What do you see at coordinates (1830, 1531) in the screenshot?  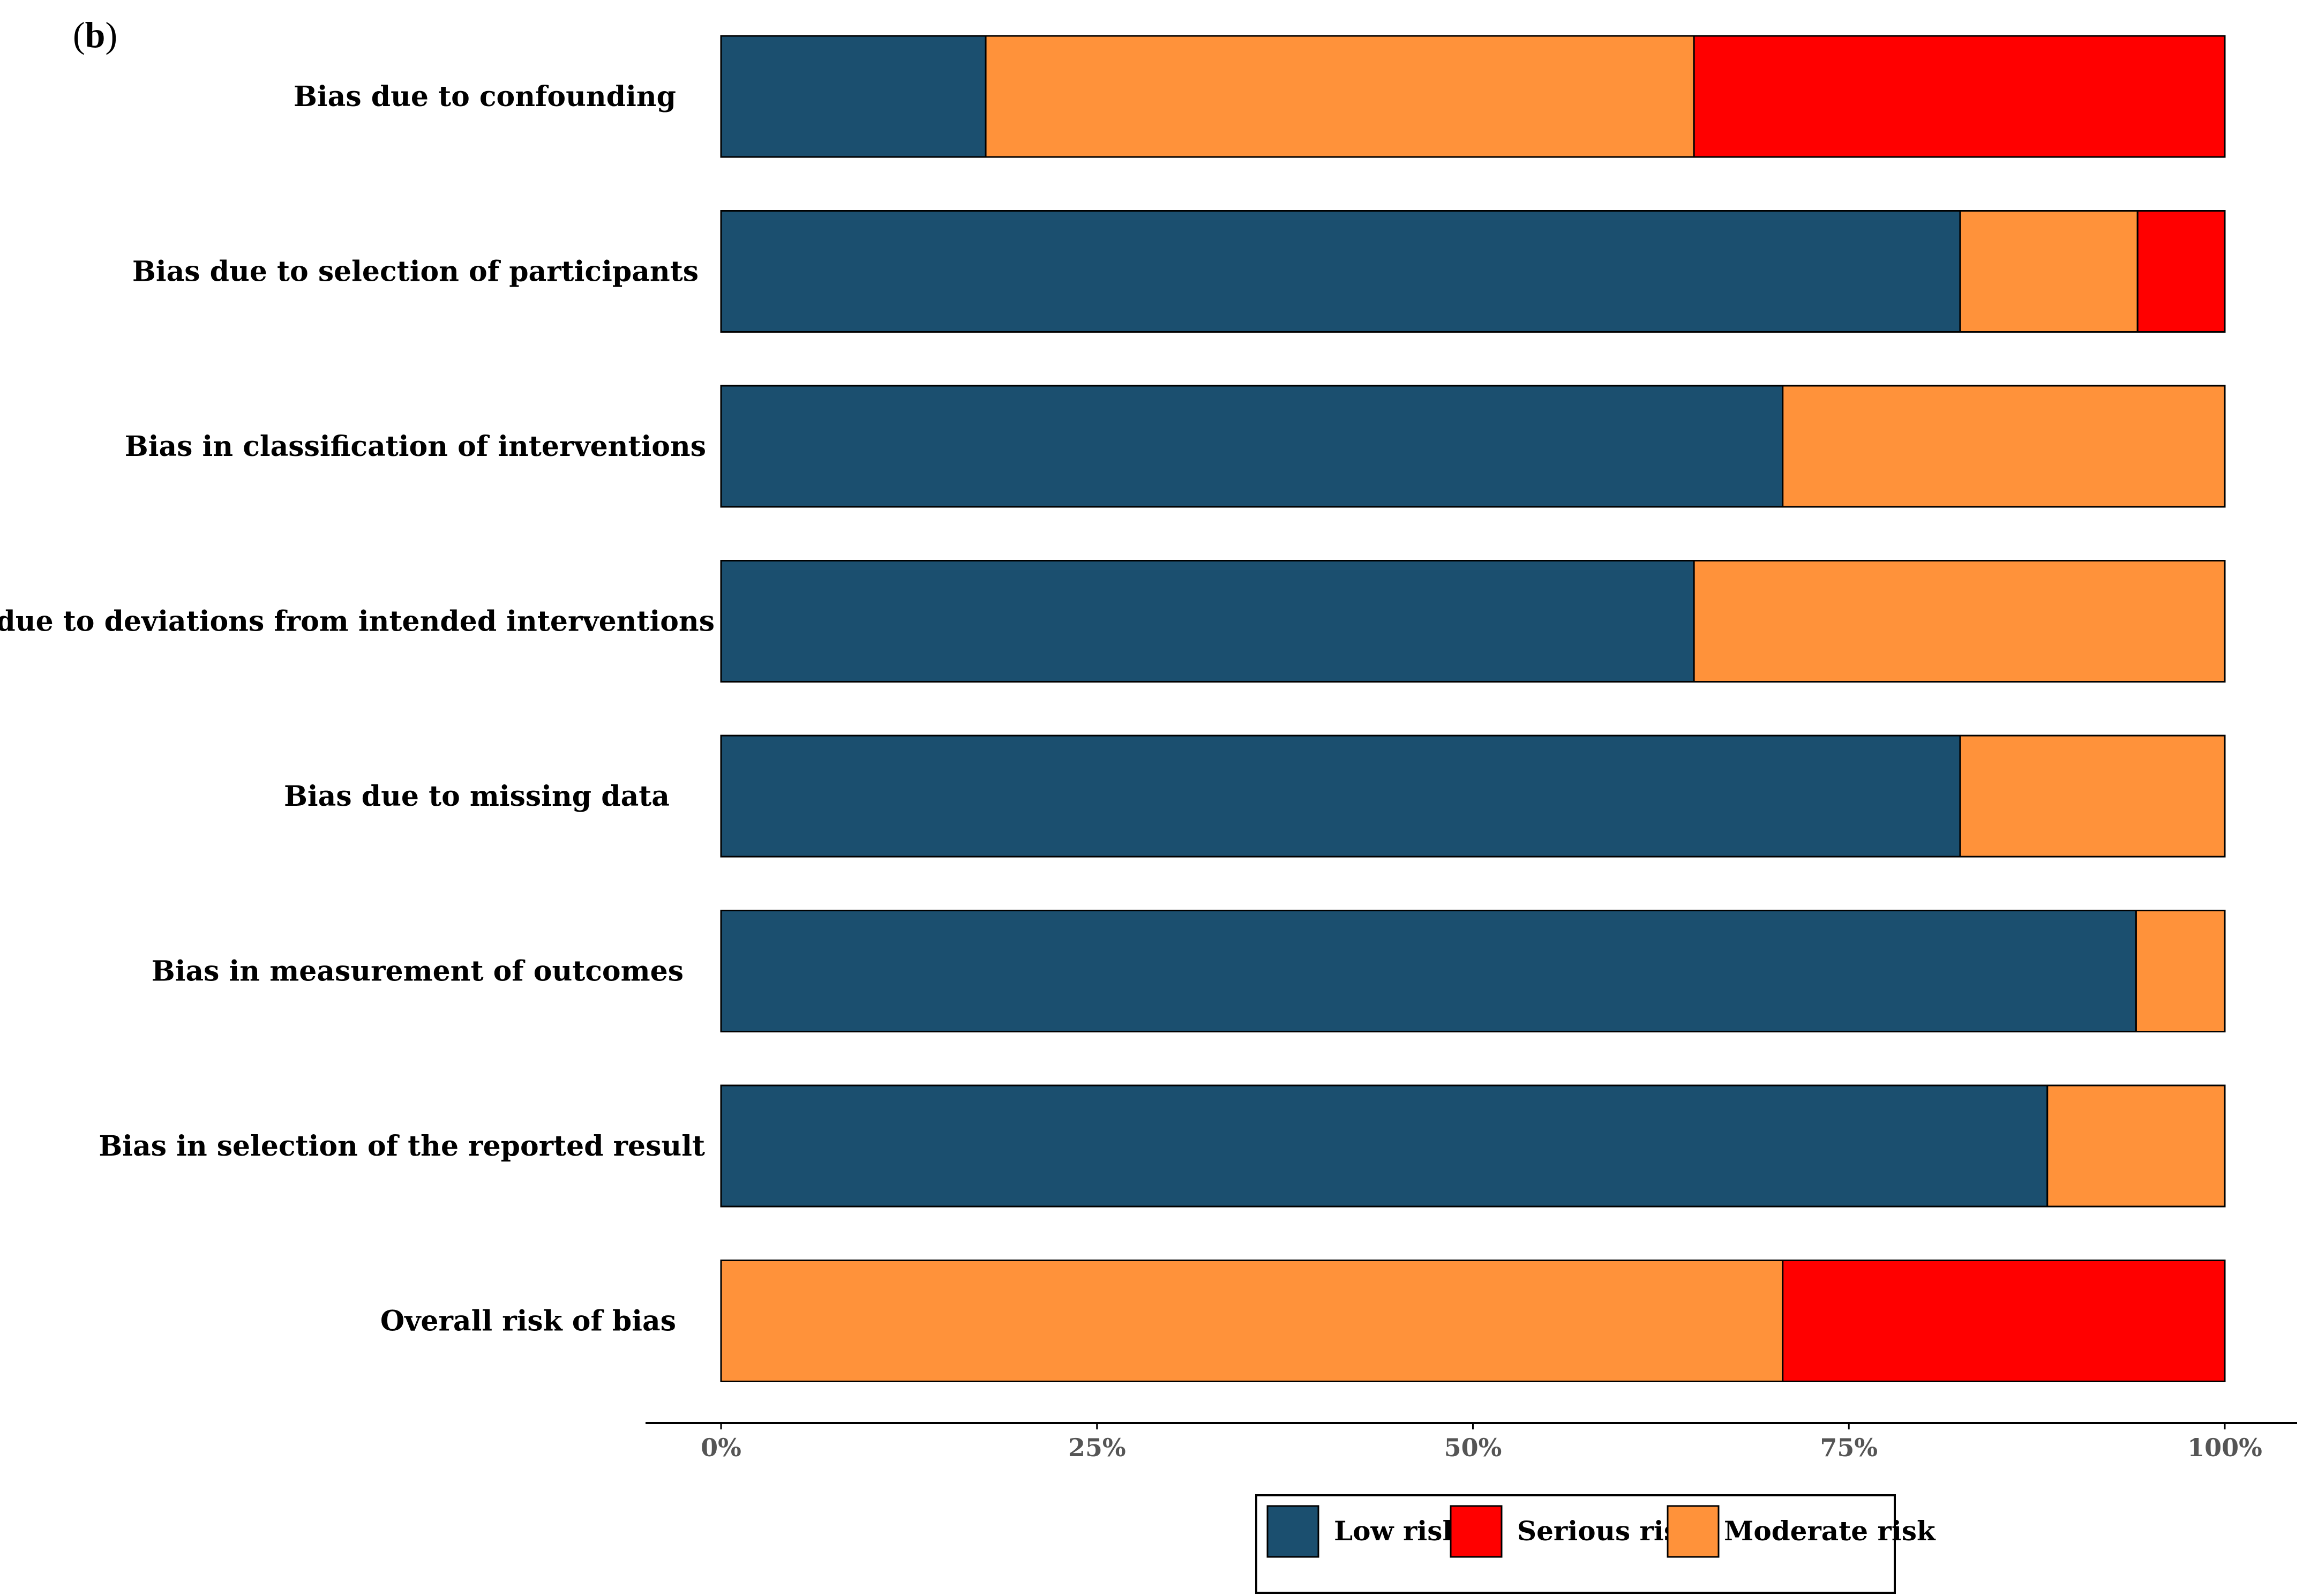 I see `legend-label-moderate-risk: Moderate risk` at bounding box center [1830, 1531].